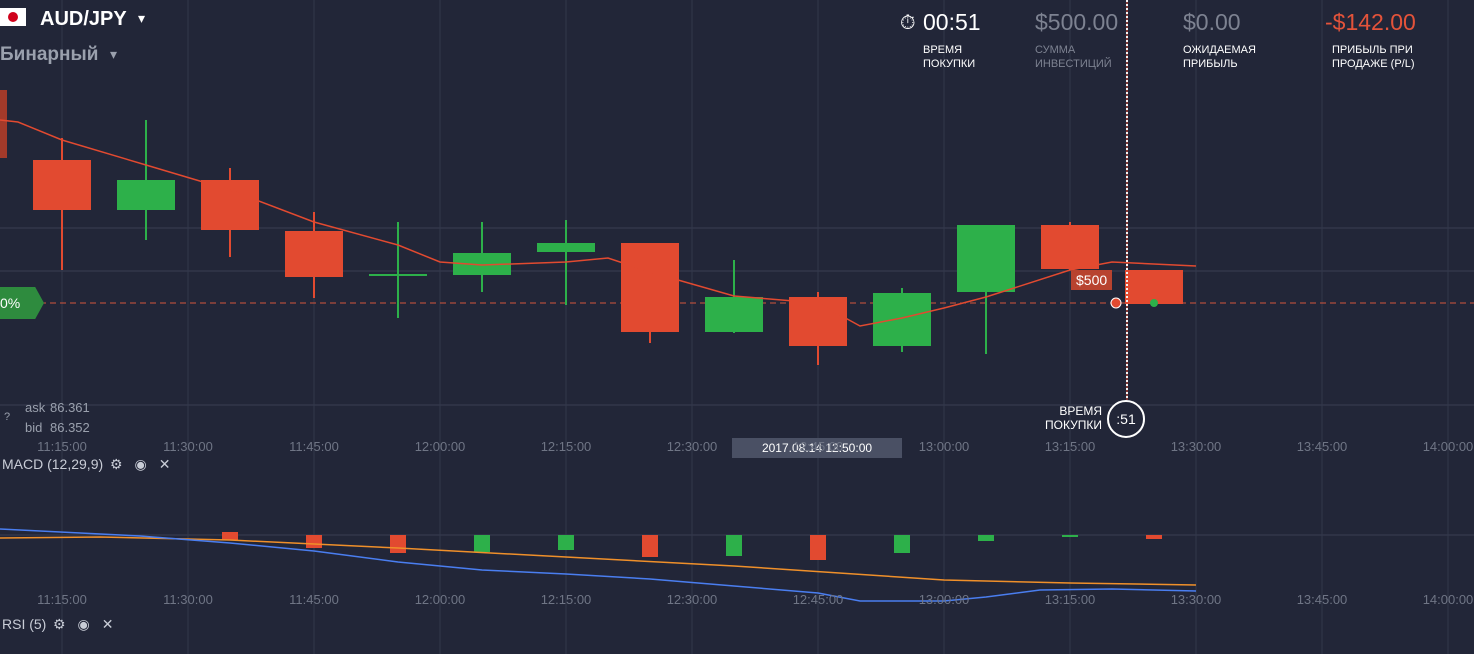 This screenshot has height=654, width=1474. I want to click on flag-icon, so click(13, 17).